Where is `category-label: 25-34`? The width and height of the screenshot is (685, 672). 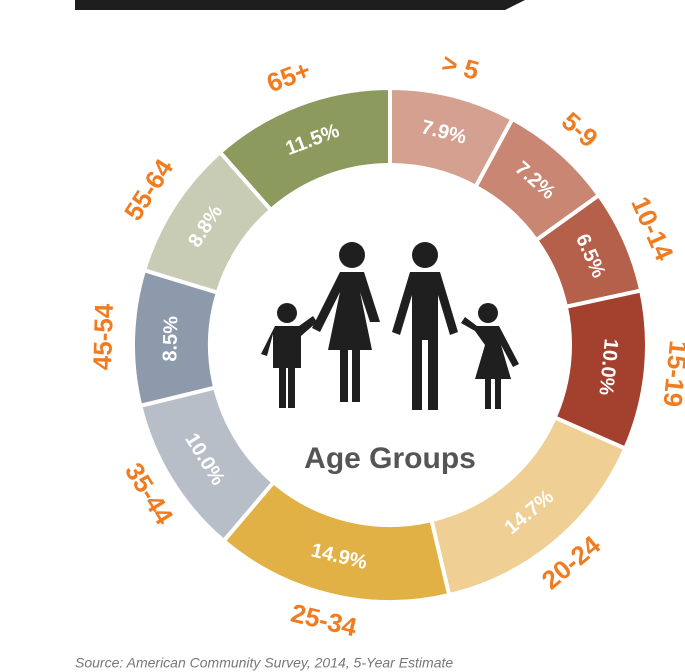 category-label: 25-34 is located at coordinates (324, 620).